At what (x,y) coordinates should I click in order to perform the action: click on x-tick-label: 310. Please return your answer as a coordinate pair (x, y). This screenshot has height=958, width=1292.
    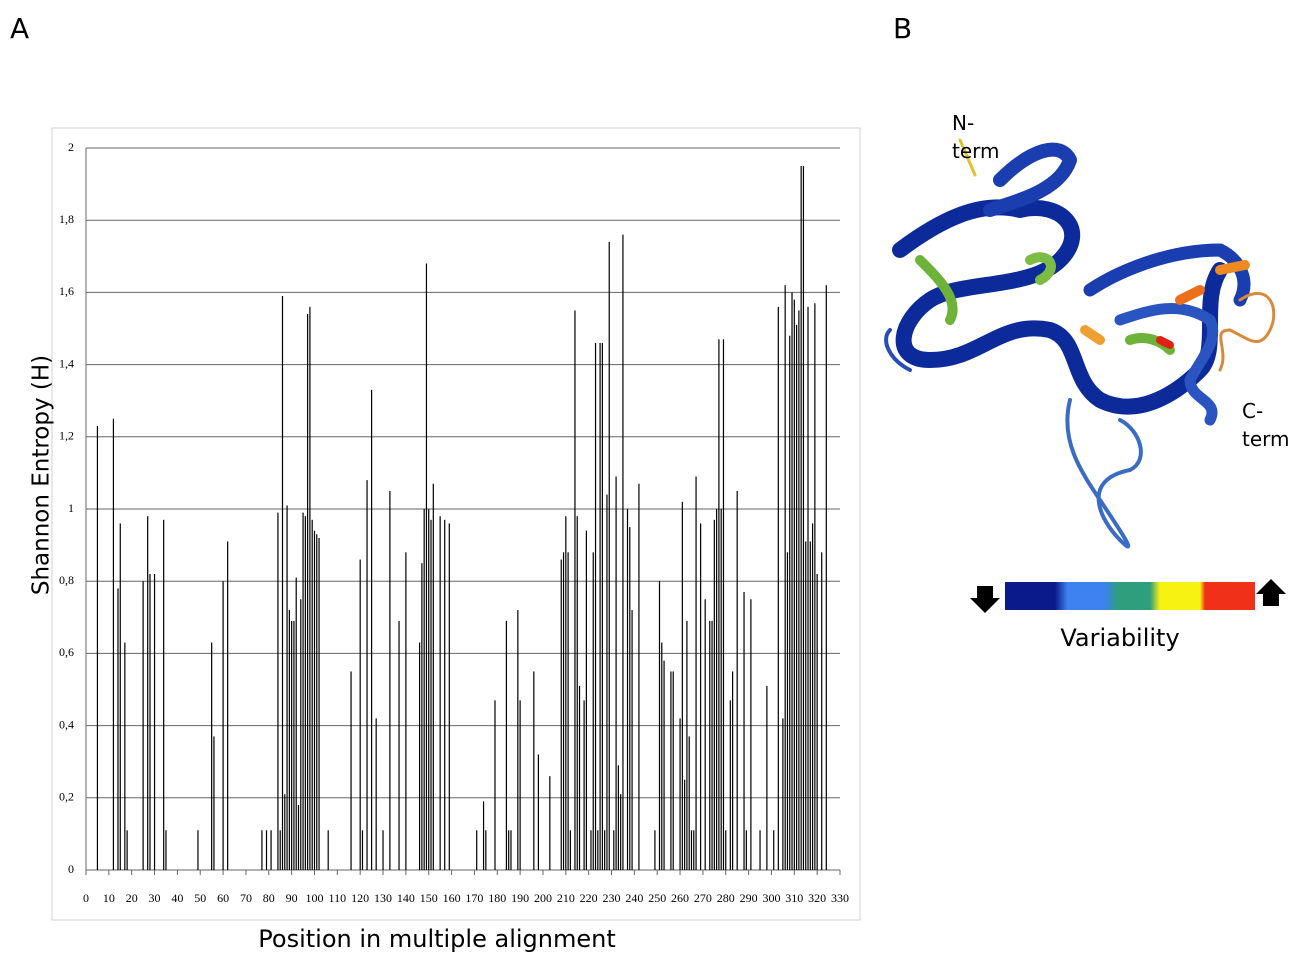
    Looking at the image, I should click on (794, 898).